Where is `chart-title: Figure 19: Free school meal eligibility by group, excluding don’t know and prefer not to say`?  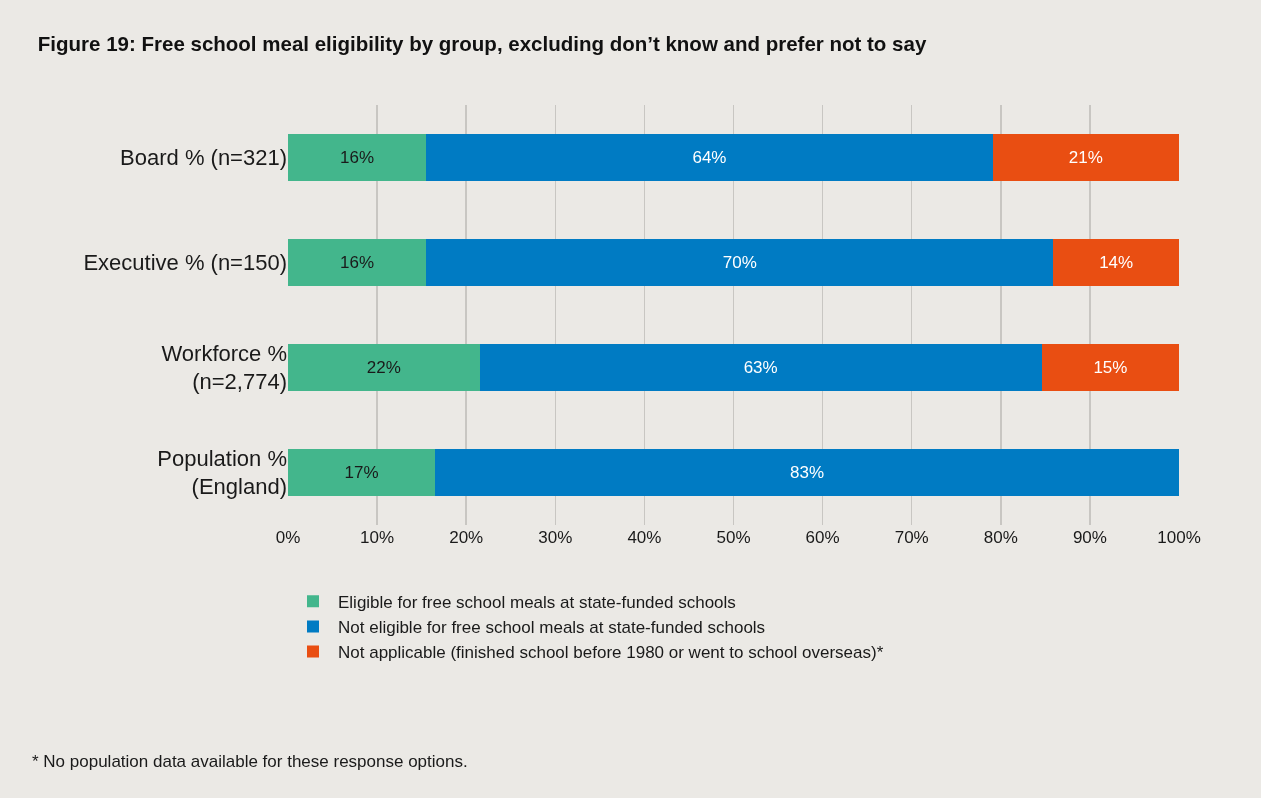 chart-title: Figure 19: Free school meal eligibility by group, excluding don’t know and prefer not to say is located at coordinates (482, 44).